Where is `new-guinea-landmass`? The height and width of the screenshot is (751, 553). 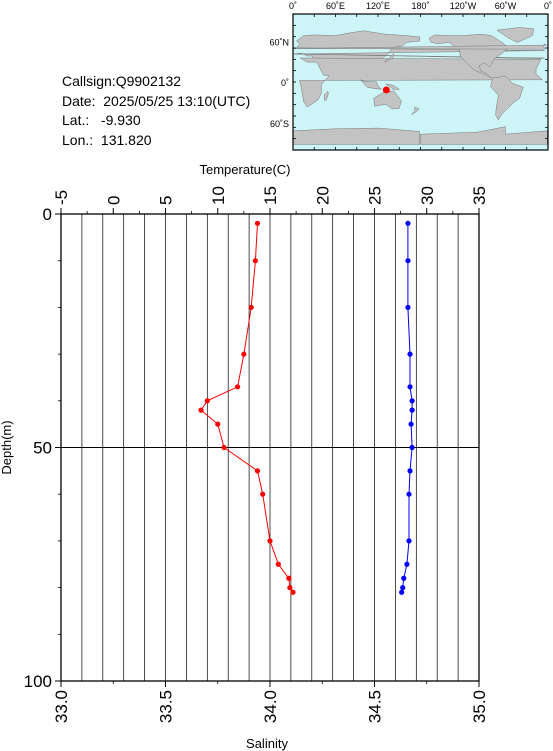 new-guinea-landmass is located at coordinates (393, 86).